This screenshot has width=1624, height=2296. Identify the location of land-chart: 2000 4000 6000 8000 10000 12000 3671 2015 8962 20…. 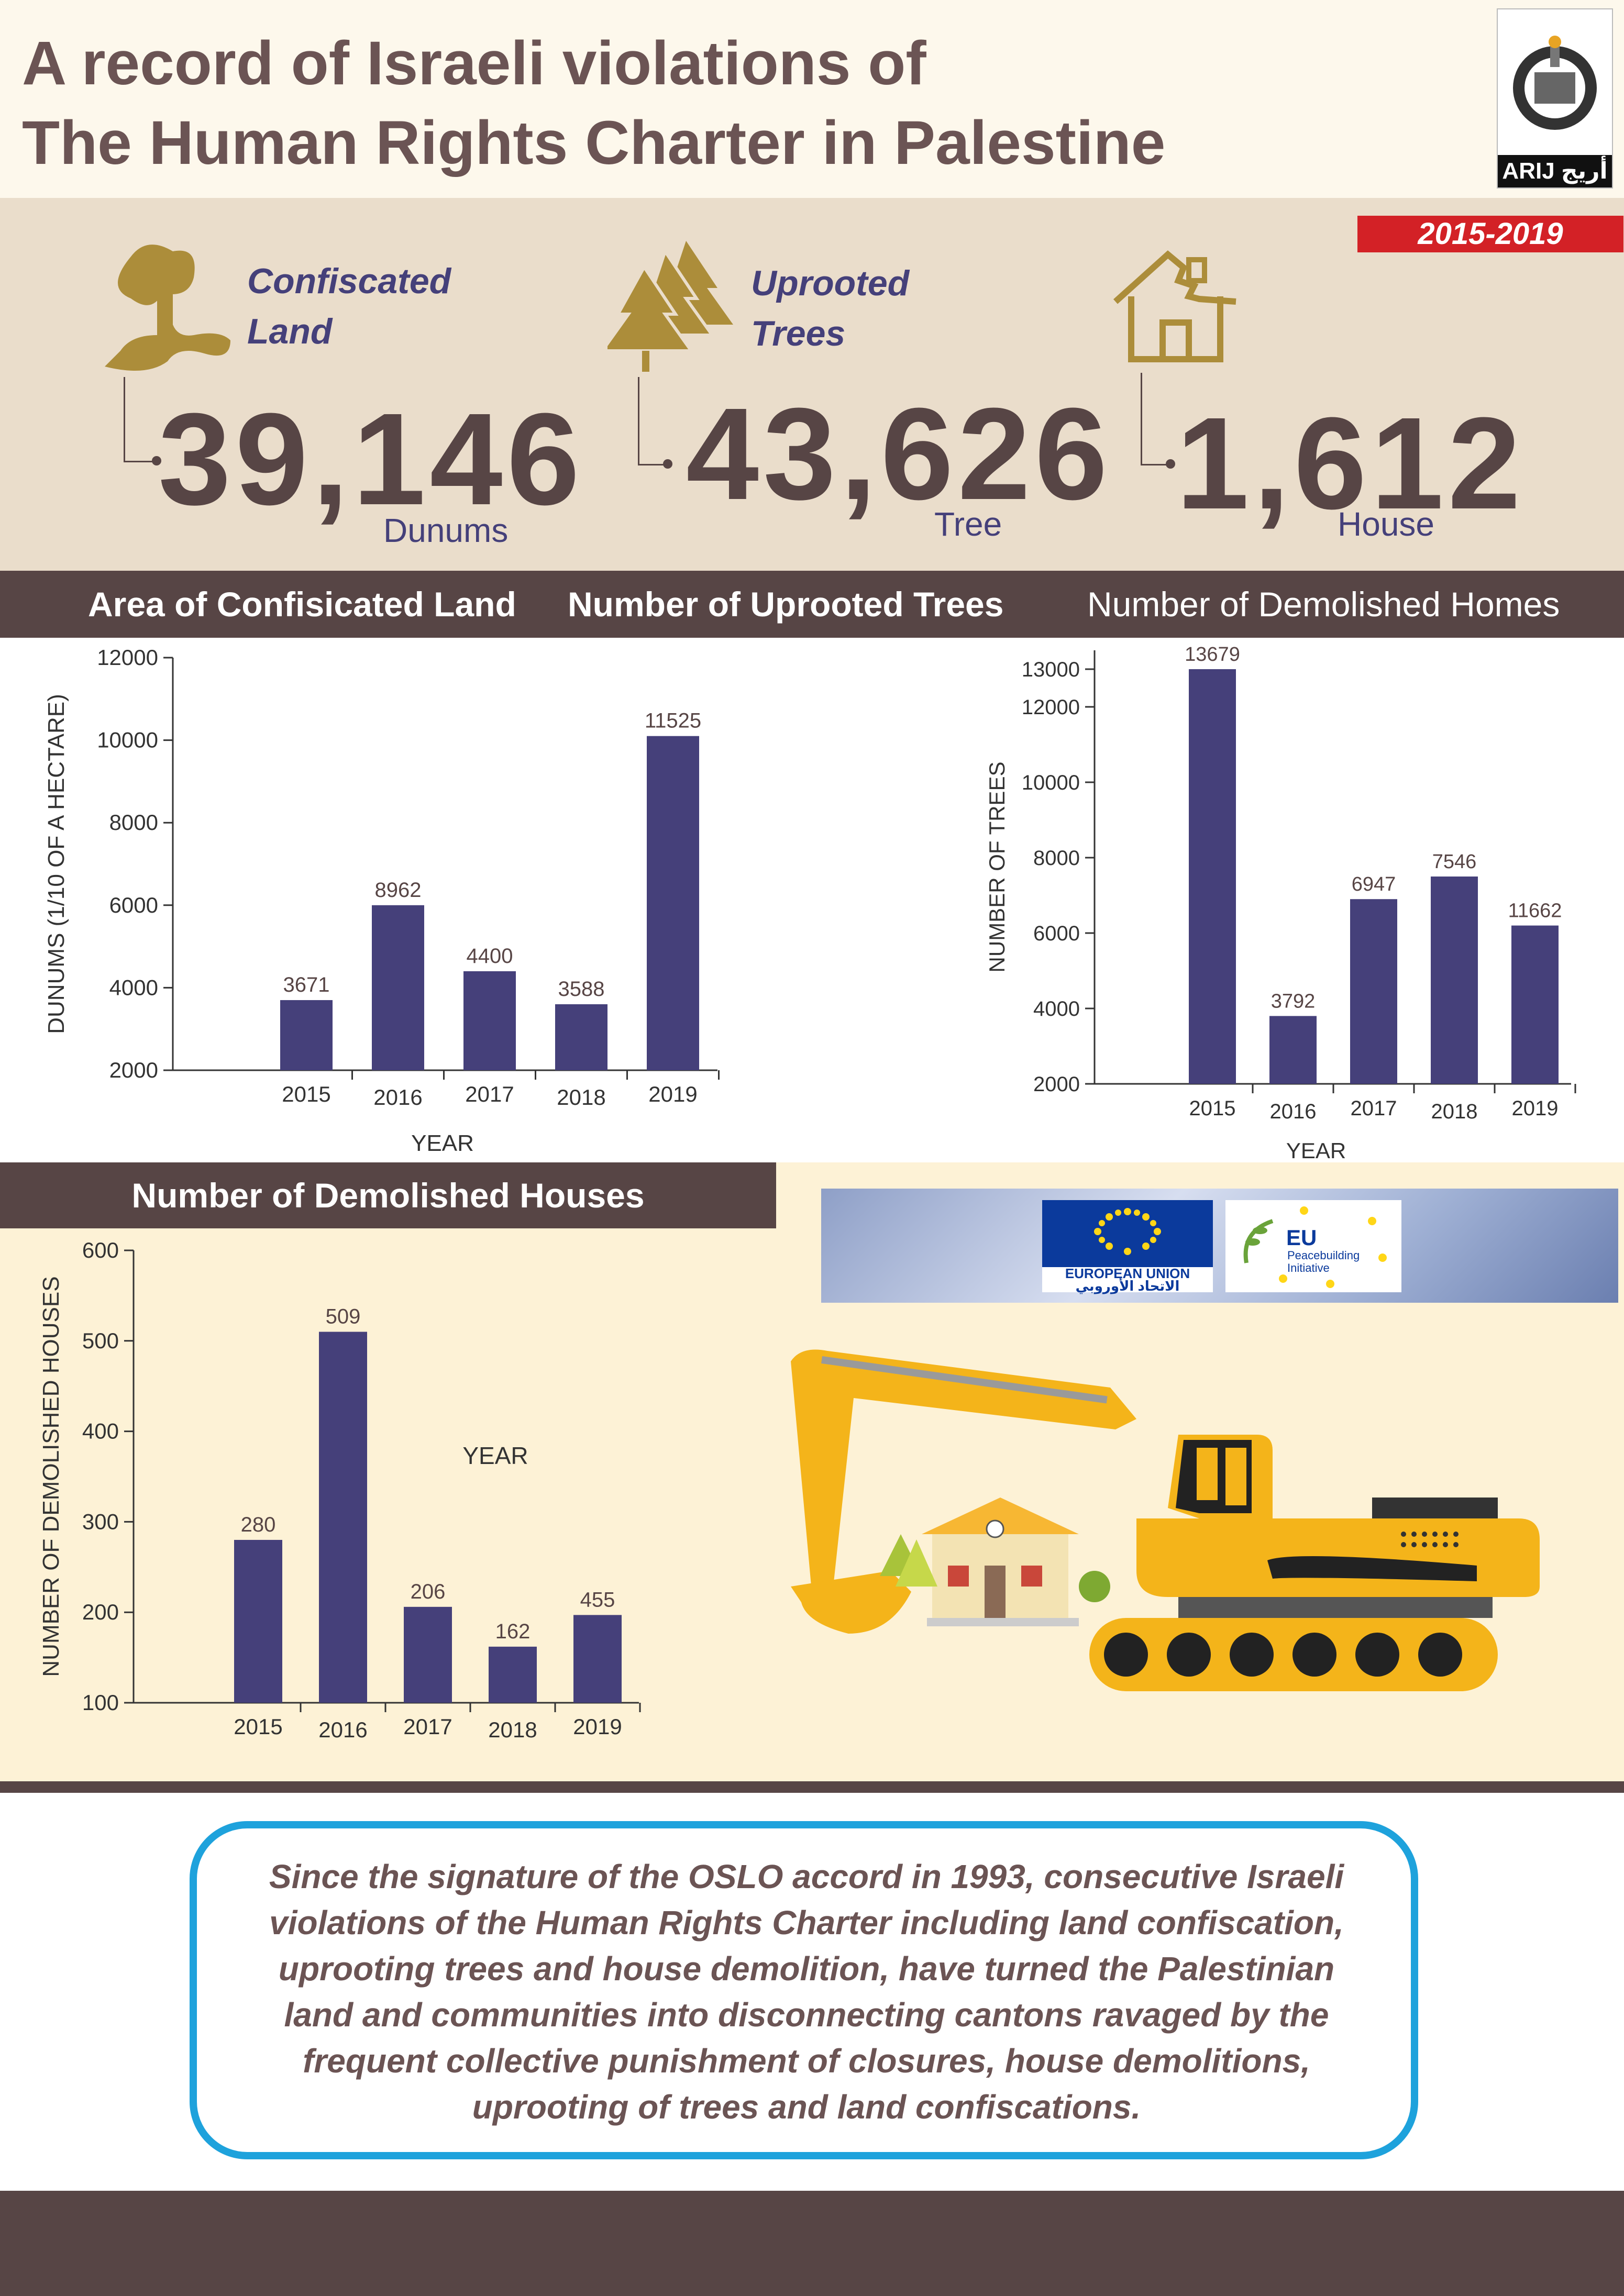
(381, 900).